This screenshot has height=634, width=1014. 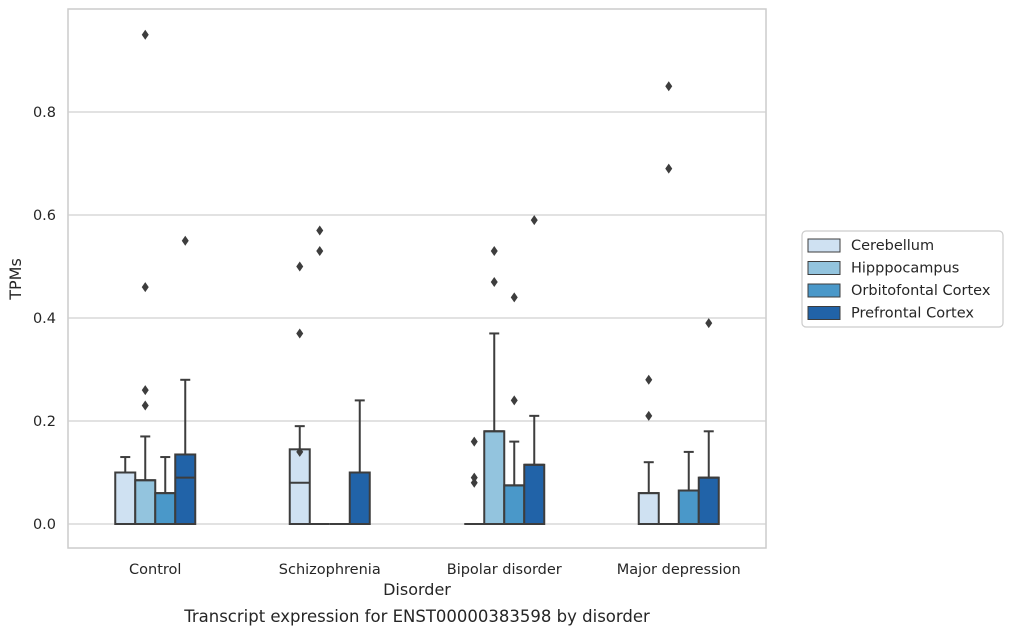 I want to click on x-tick-label: Major depression, so click(x=679, y=570).